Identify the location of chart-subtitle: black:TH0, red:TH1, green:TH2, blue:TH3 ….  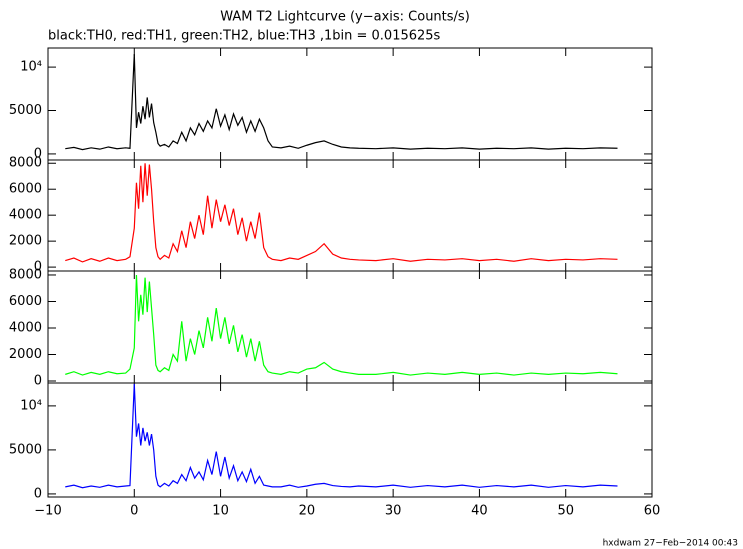
(244, 36).